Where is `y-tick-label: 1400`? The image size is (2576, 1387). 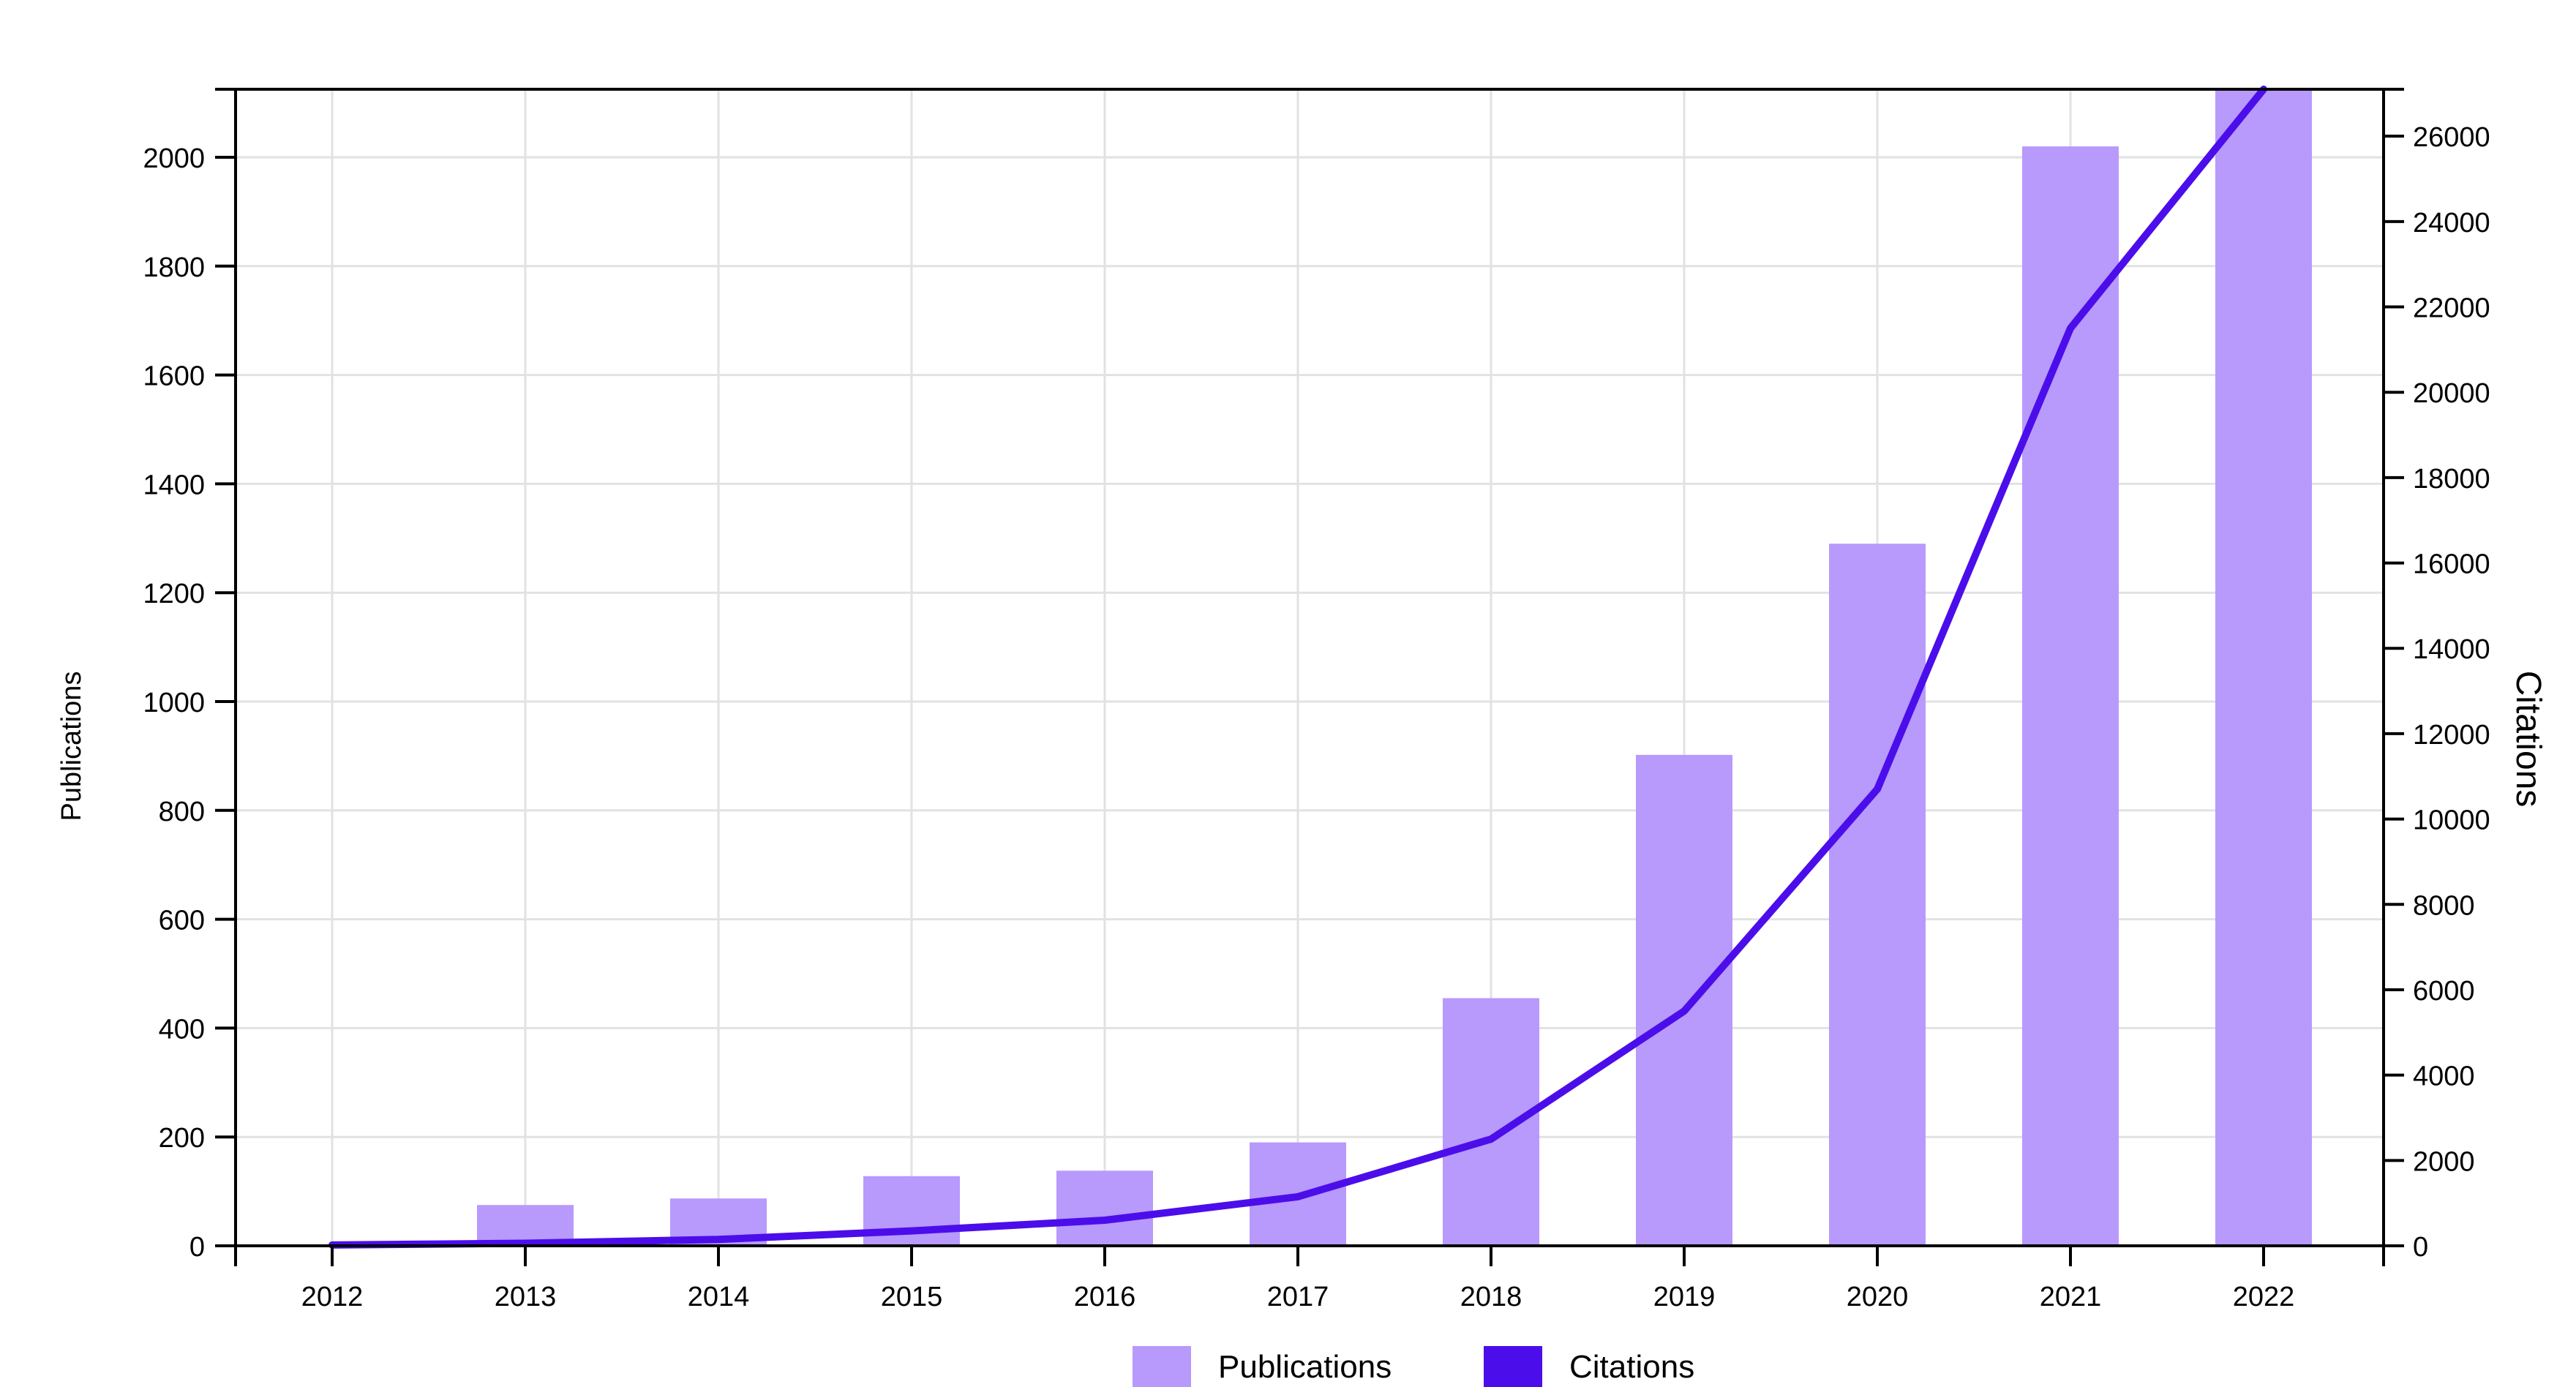
y-tick-label: 1400 is located at coordinates (174, 485).